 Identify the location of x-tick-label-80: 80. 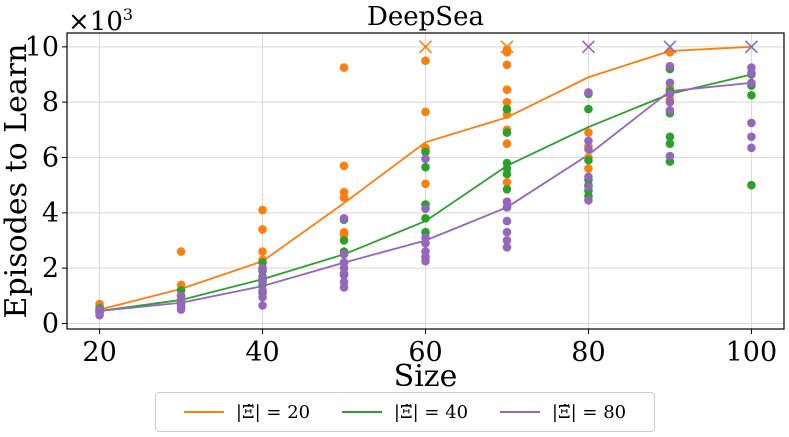
(588, 352).